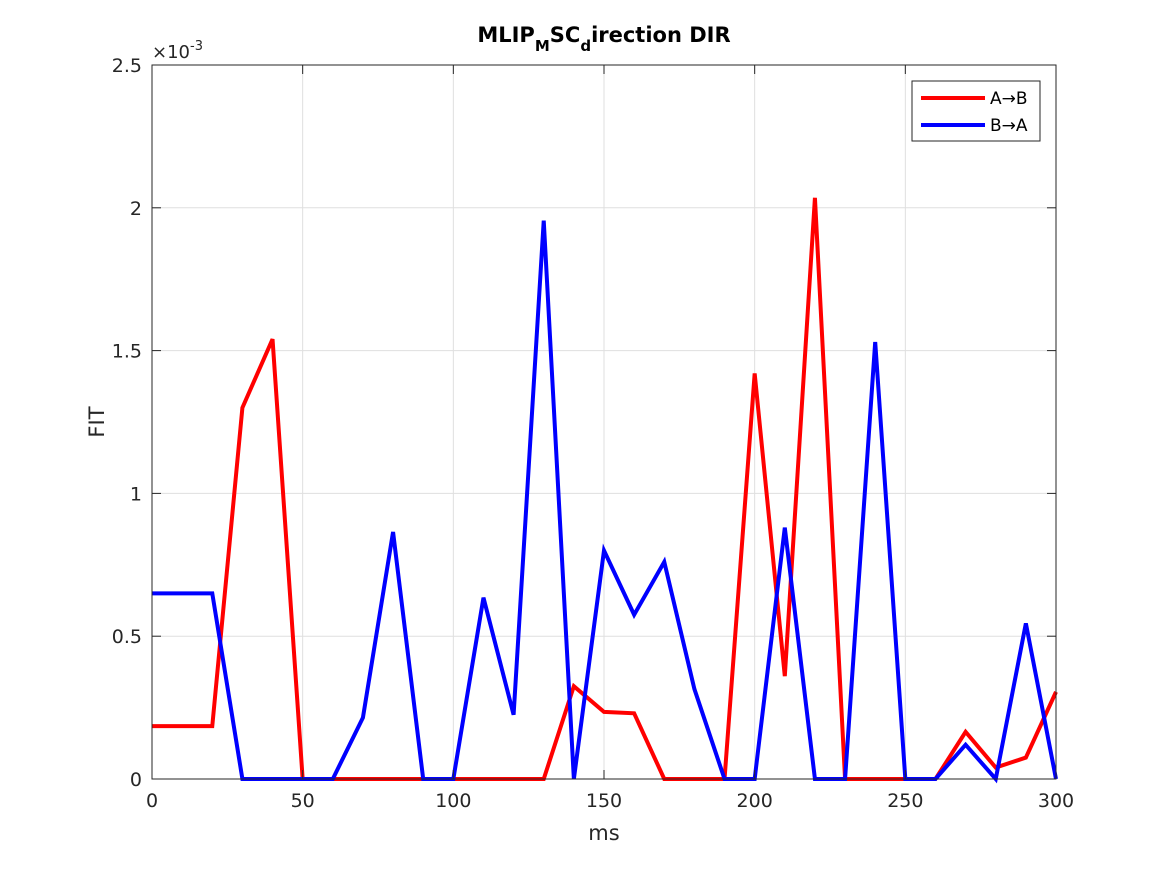  What do you see at coordinates (97, 421) in the screenshot?
I see `y-axis-label: FIT` at bounding box center [97, 421].